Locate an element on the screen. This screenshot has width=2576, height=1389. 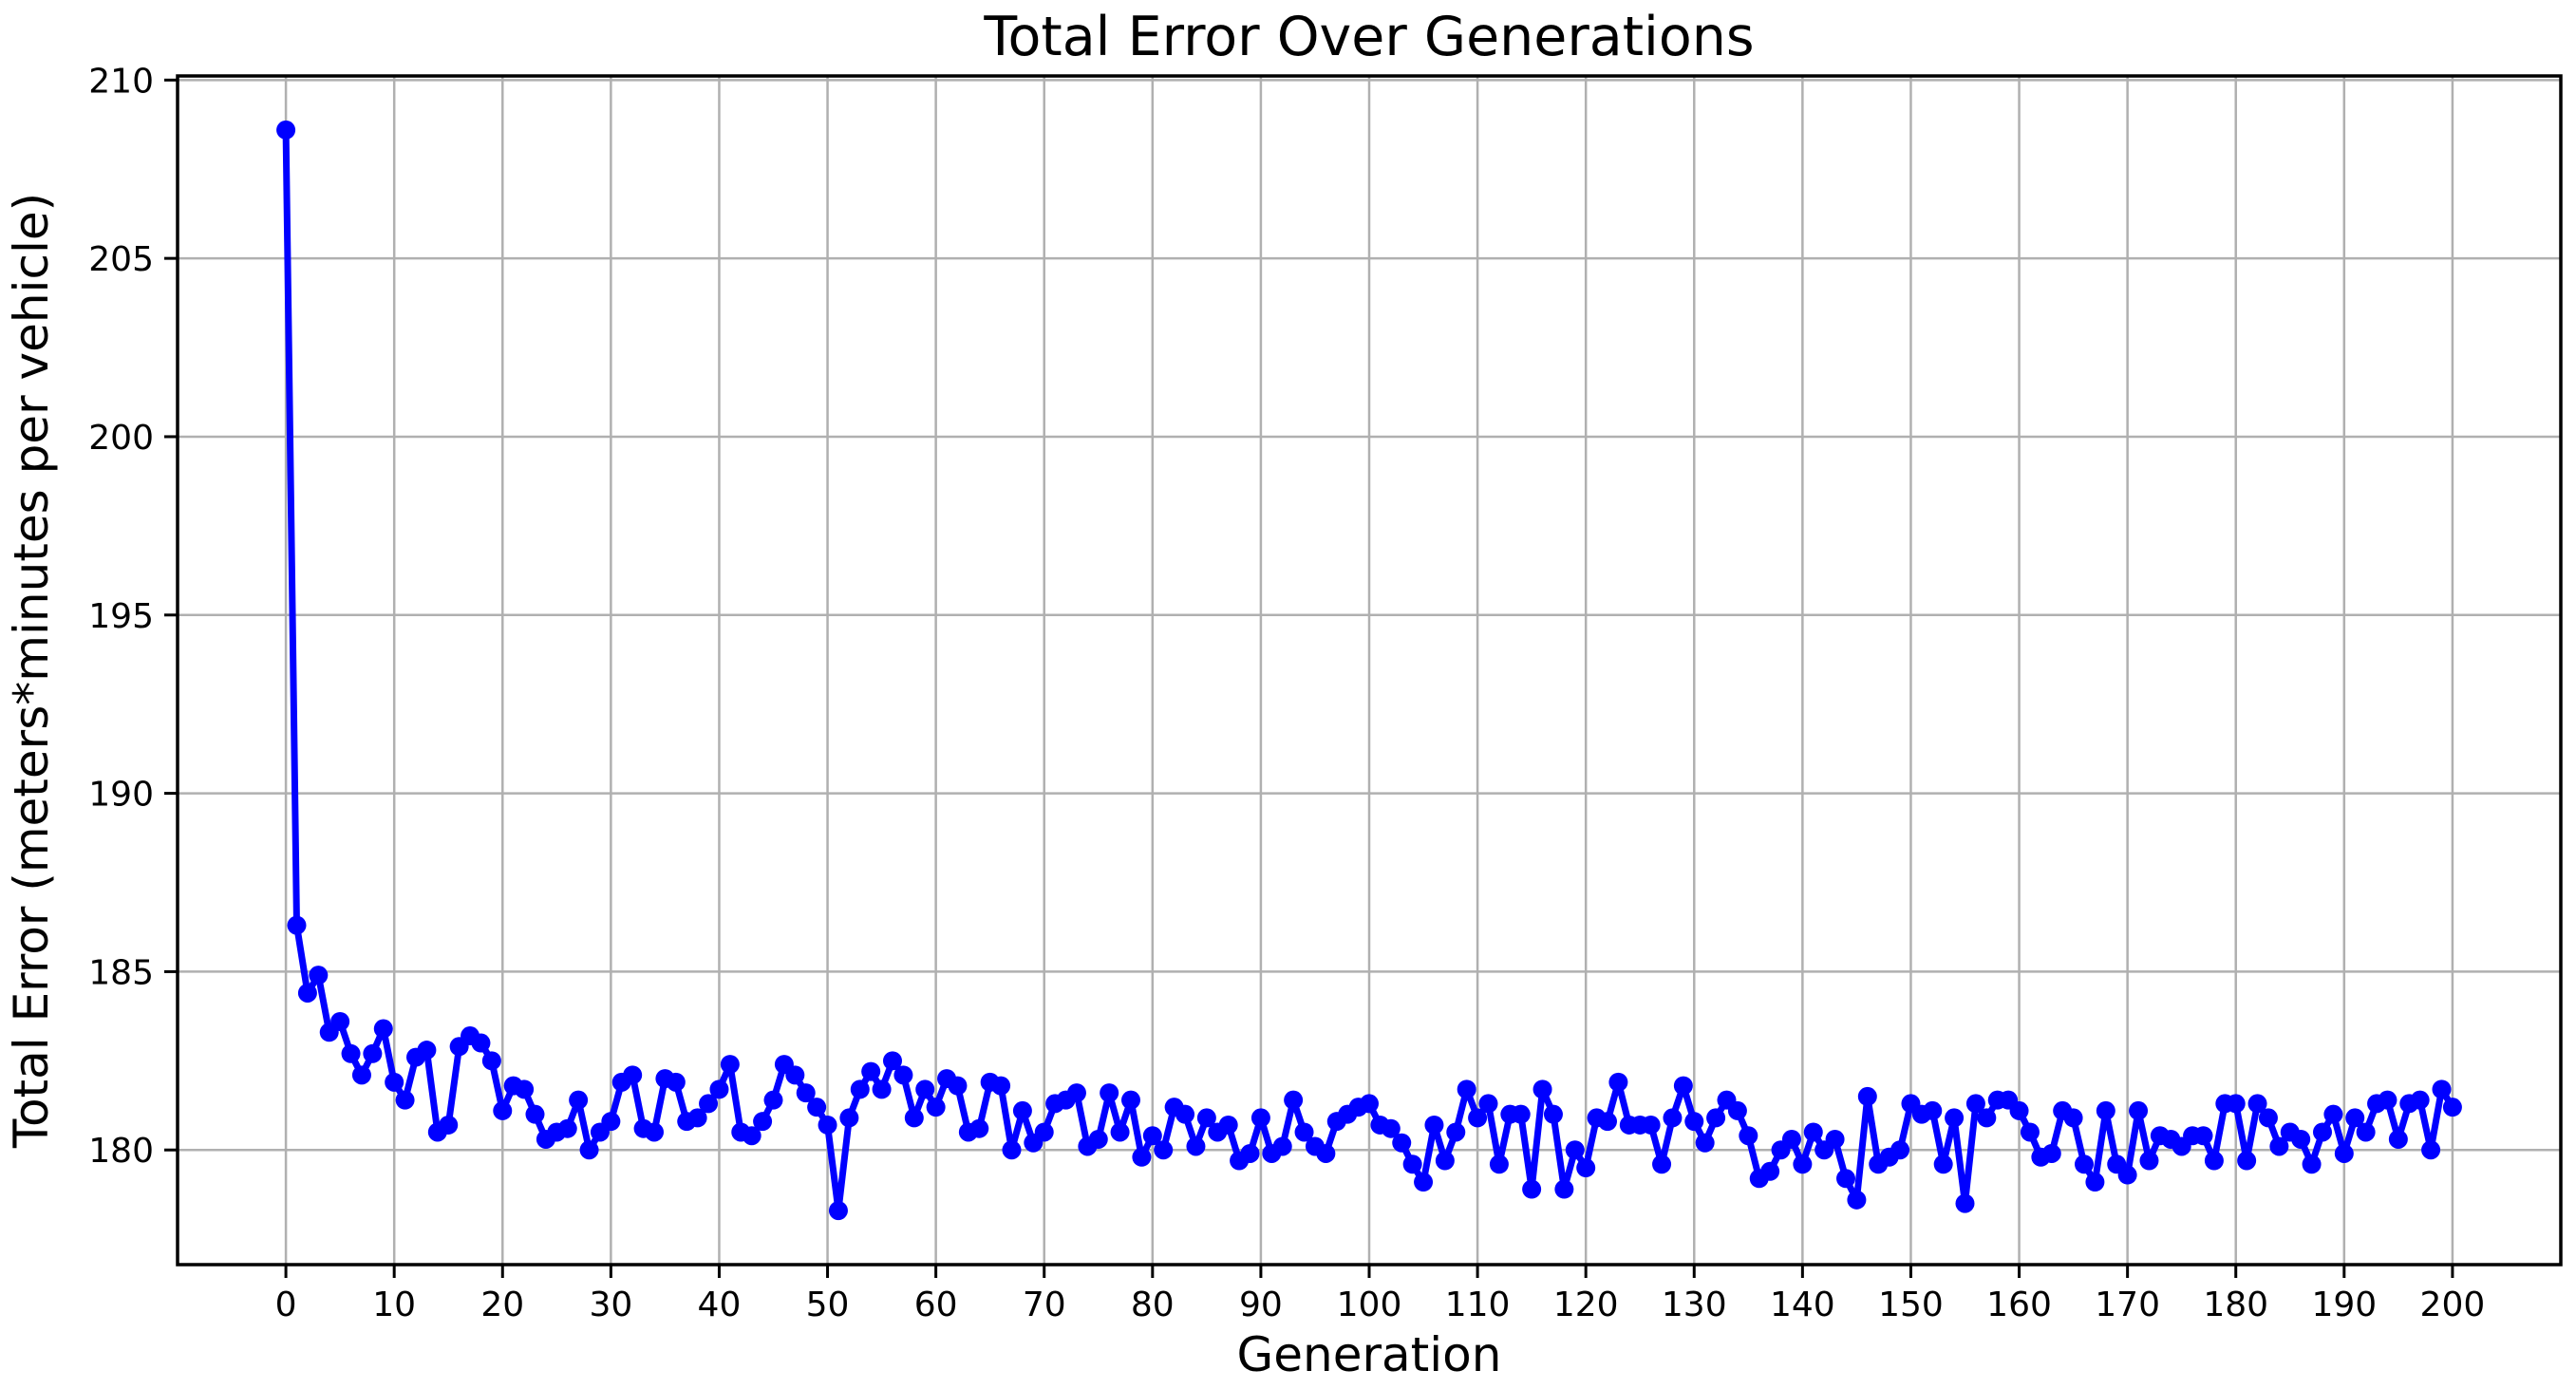
y-axis-label: Total Error (meters*minutes per vehicle) is located at coordinates (31, 670).